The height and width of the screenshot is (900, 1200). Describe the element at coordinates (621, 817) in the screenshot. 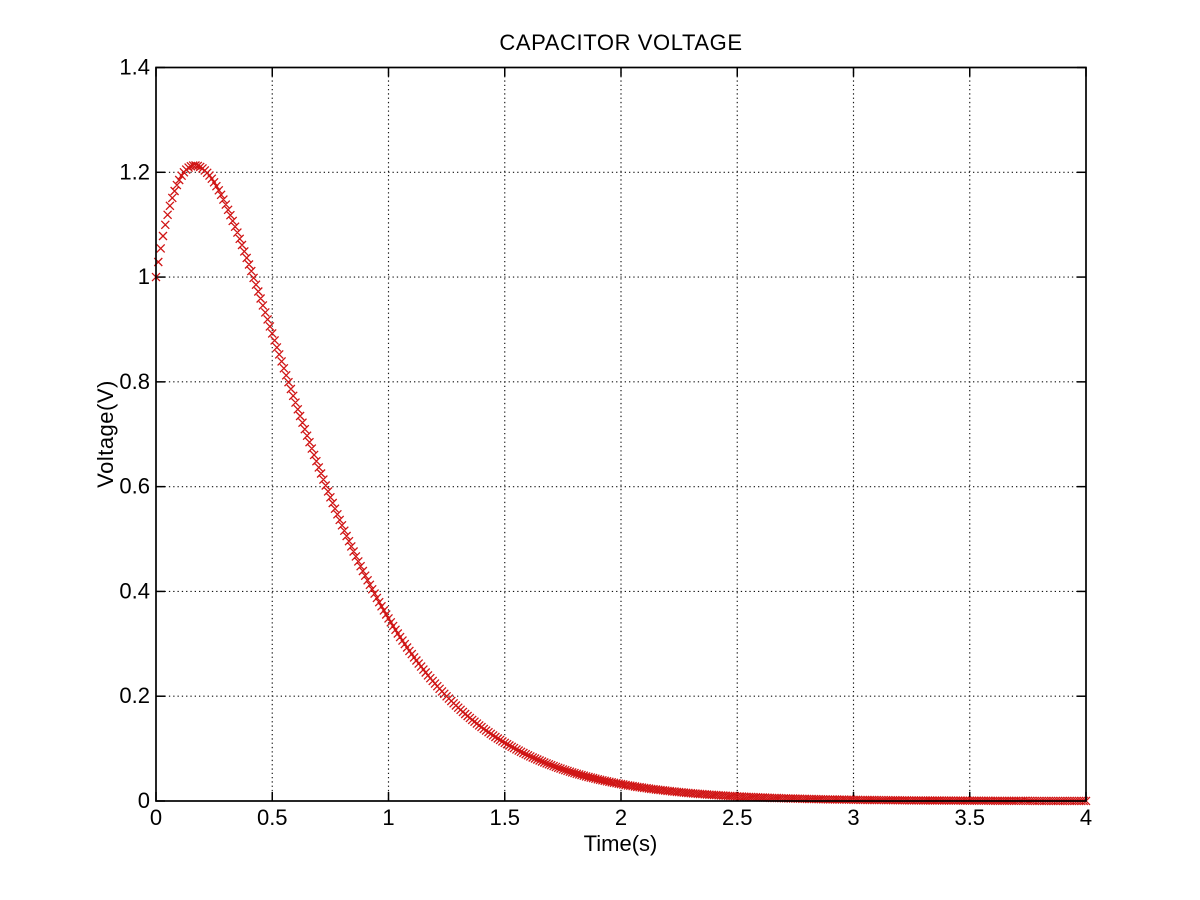

I see `svg-text: 2` at that location.